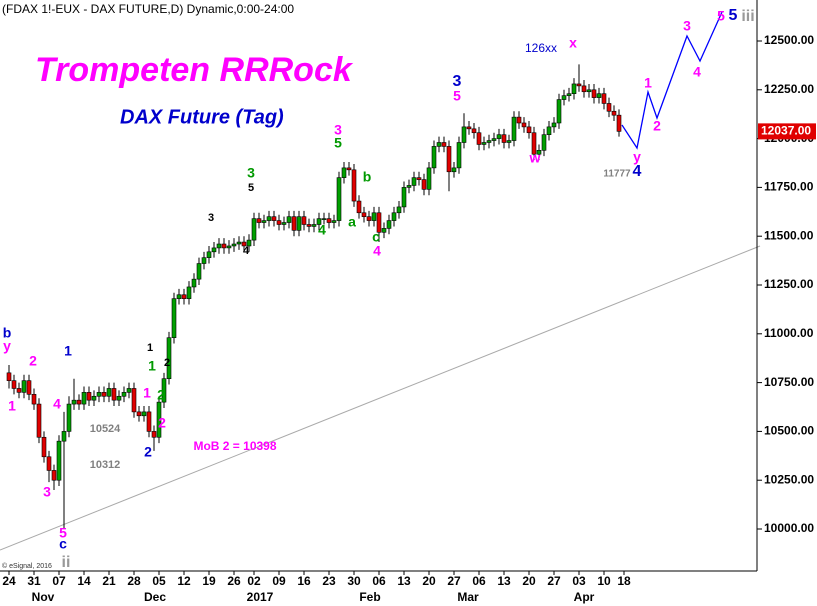  I want to click on wave-label: 10524, so click(105, 429).